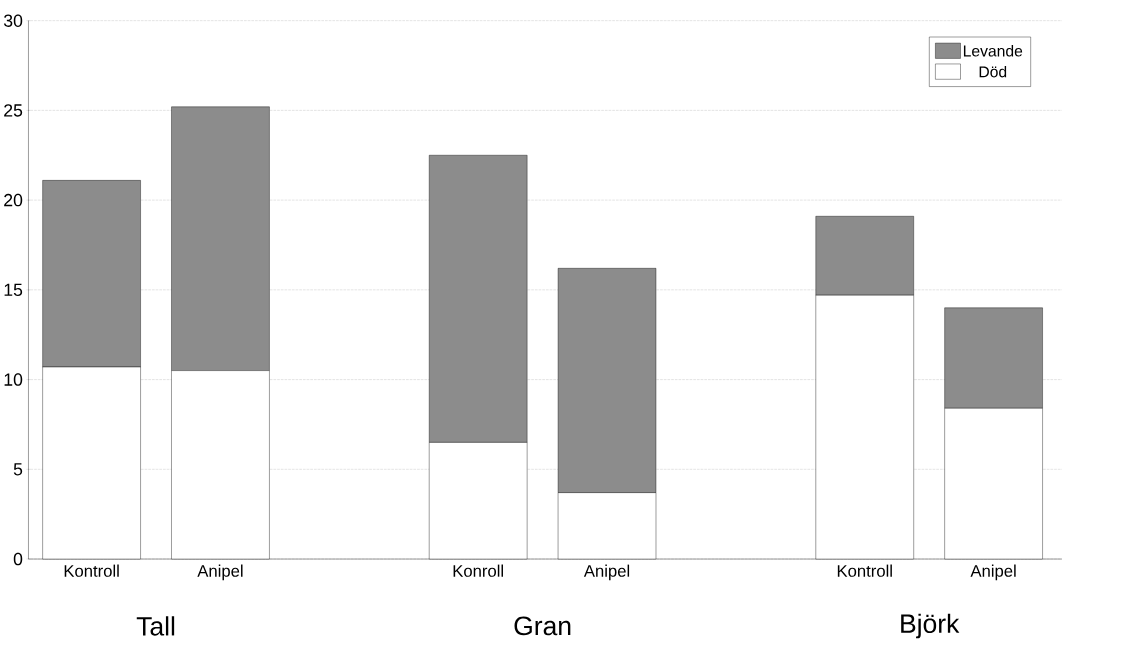  What do you see at coordinates (13, 21) in the screenshot?
I see `y-tick-label: 30` at bounding box center [13, 21].